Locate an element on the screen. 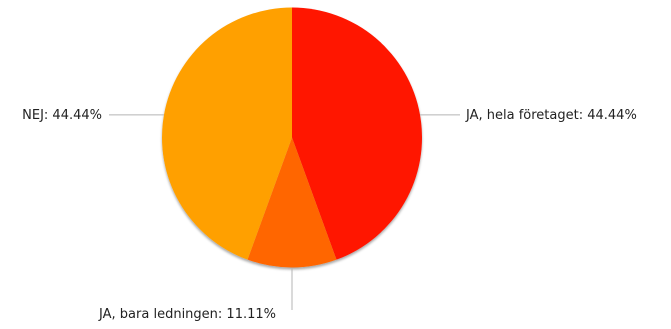 Image resolution: width=671 pixels, height=329 pixels. slice-label-1: JA, hela företaget: 44.44% is located at coordinates (551, 115).